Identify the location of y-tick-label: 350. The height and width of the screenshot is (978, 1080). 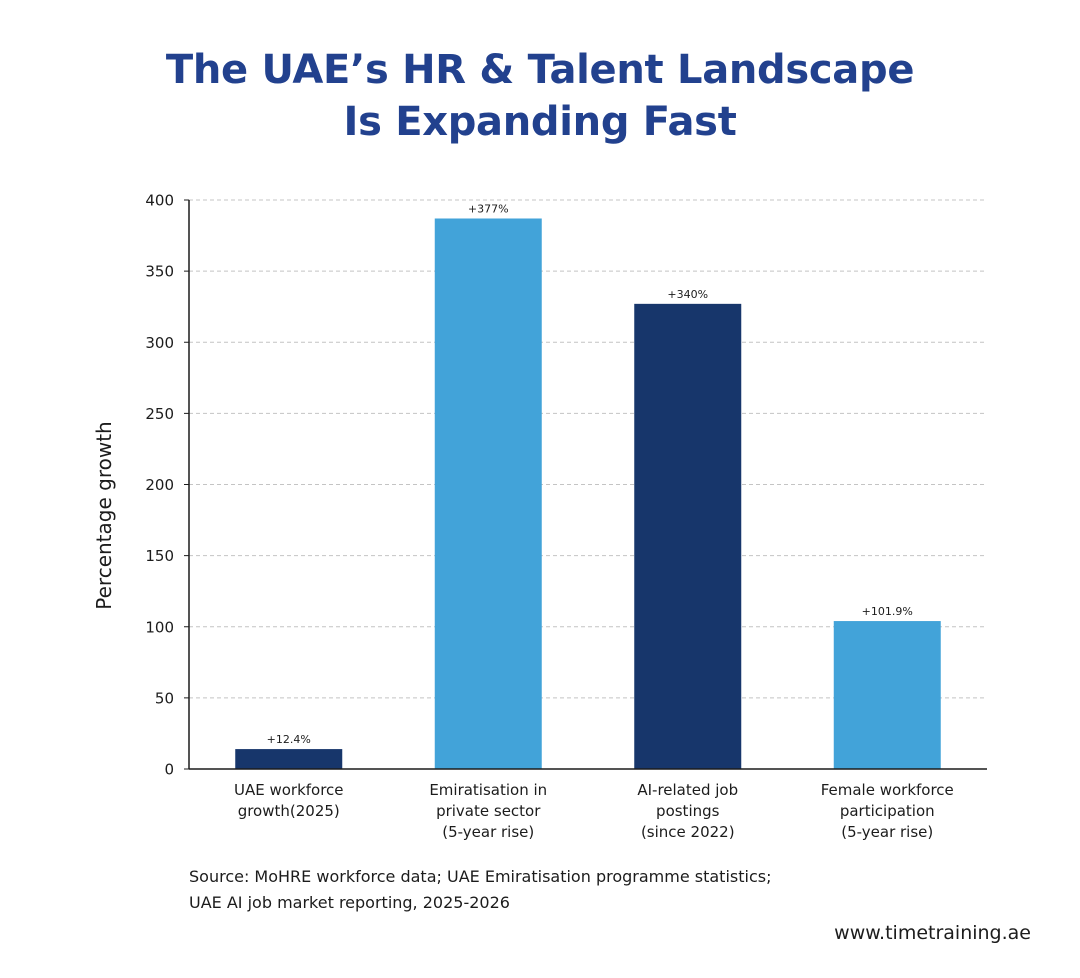
(159, 272).